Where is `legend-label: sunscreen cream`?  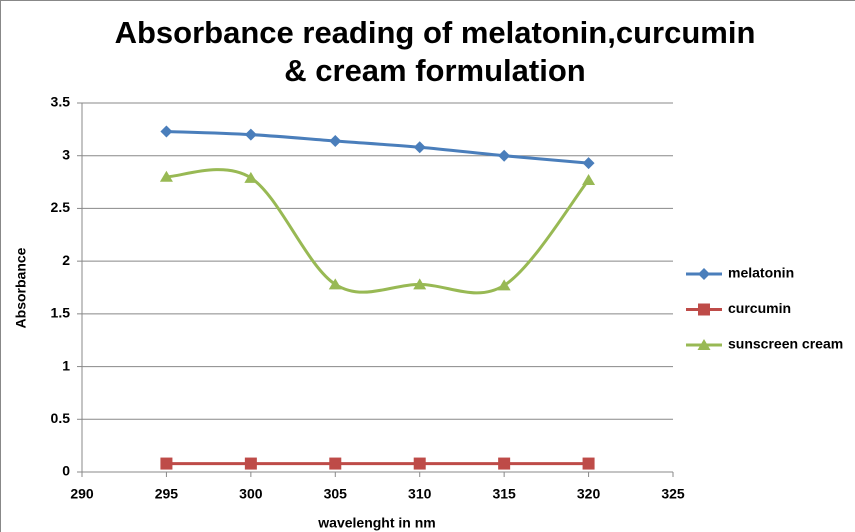 legend-label: sunscreen cream is located at coordinates (785, 344).